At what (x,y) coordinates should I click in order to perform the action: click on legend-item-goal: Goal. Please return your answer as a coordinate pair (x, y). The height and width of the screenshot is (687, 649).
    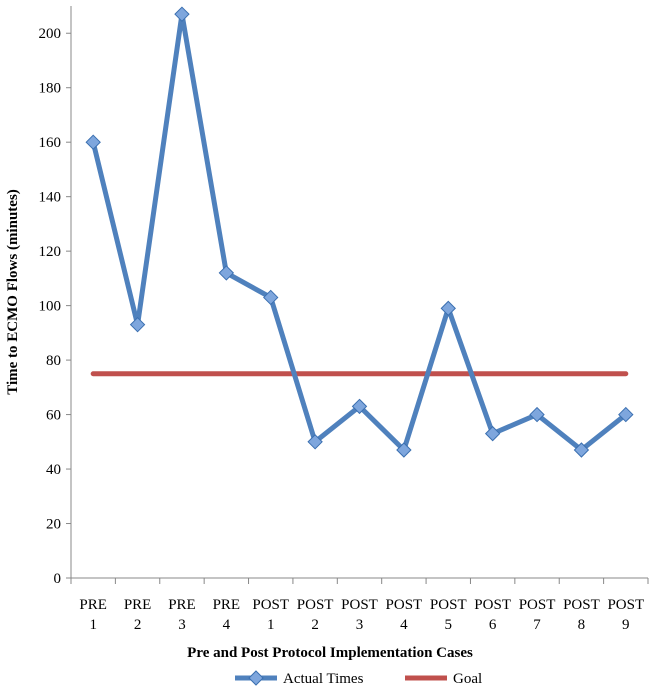
    Looking at the image, I should click on (443, 679).